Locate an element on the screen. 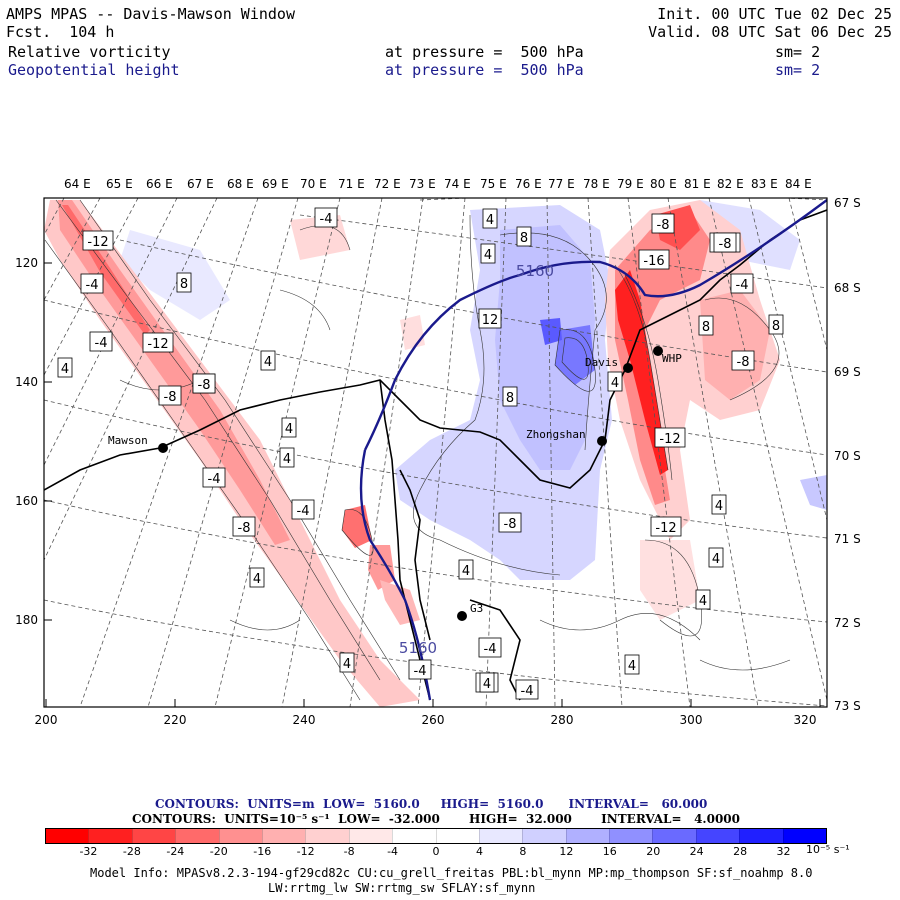 This screenshot has height=900, width=900. station-whp-label: WHP is located at coordinates (672, 358).